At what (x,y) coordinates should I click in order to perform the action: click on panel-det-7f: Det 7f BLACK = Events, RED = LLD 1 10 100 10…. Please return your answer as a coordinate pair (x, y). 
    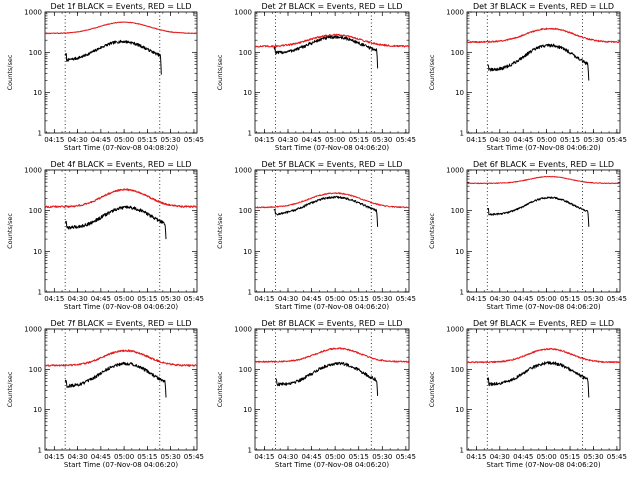
    Looking at the image, I should click on (105, 394).